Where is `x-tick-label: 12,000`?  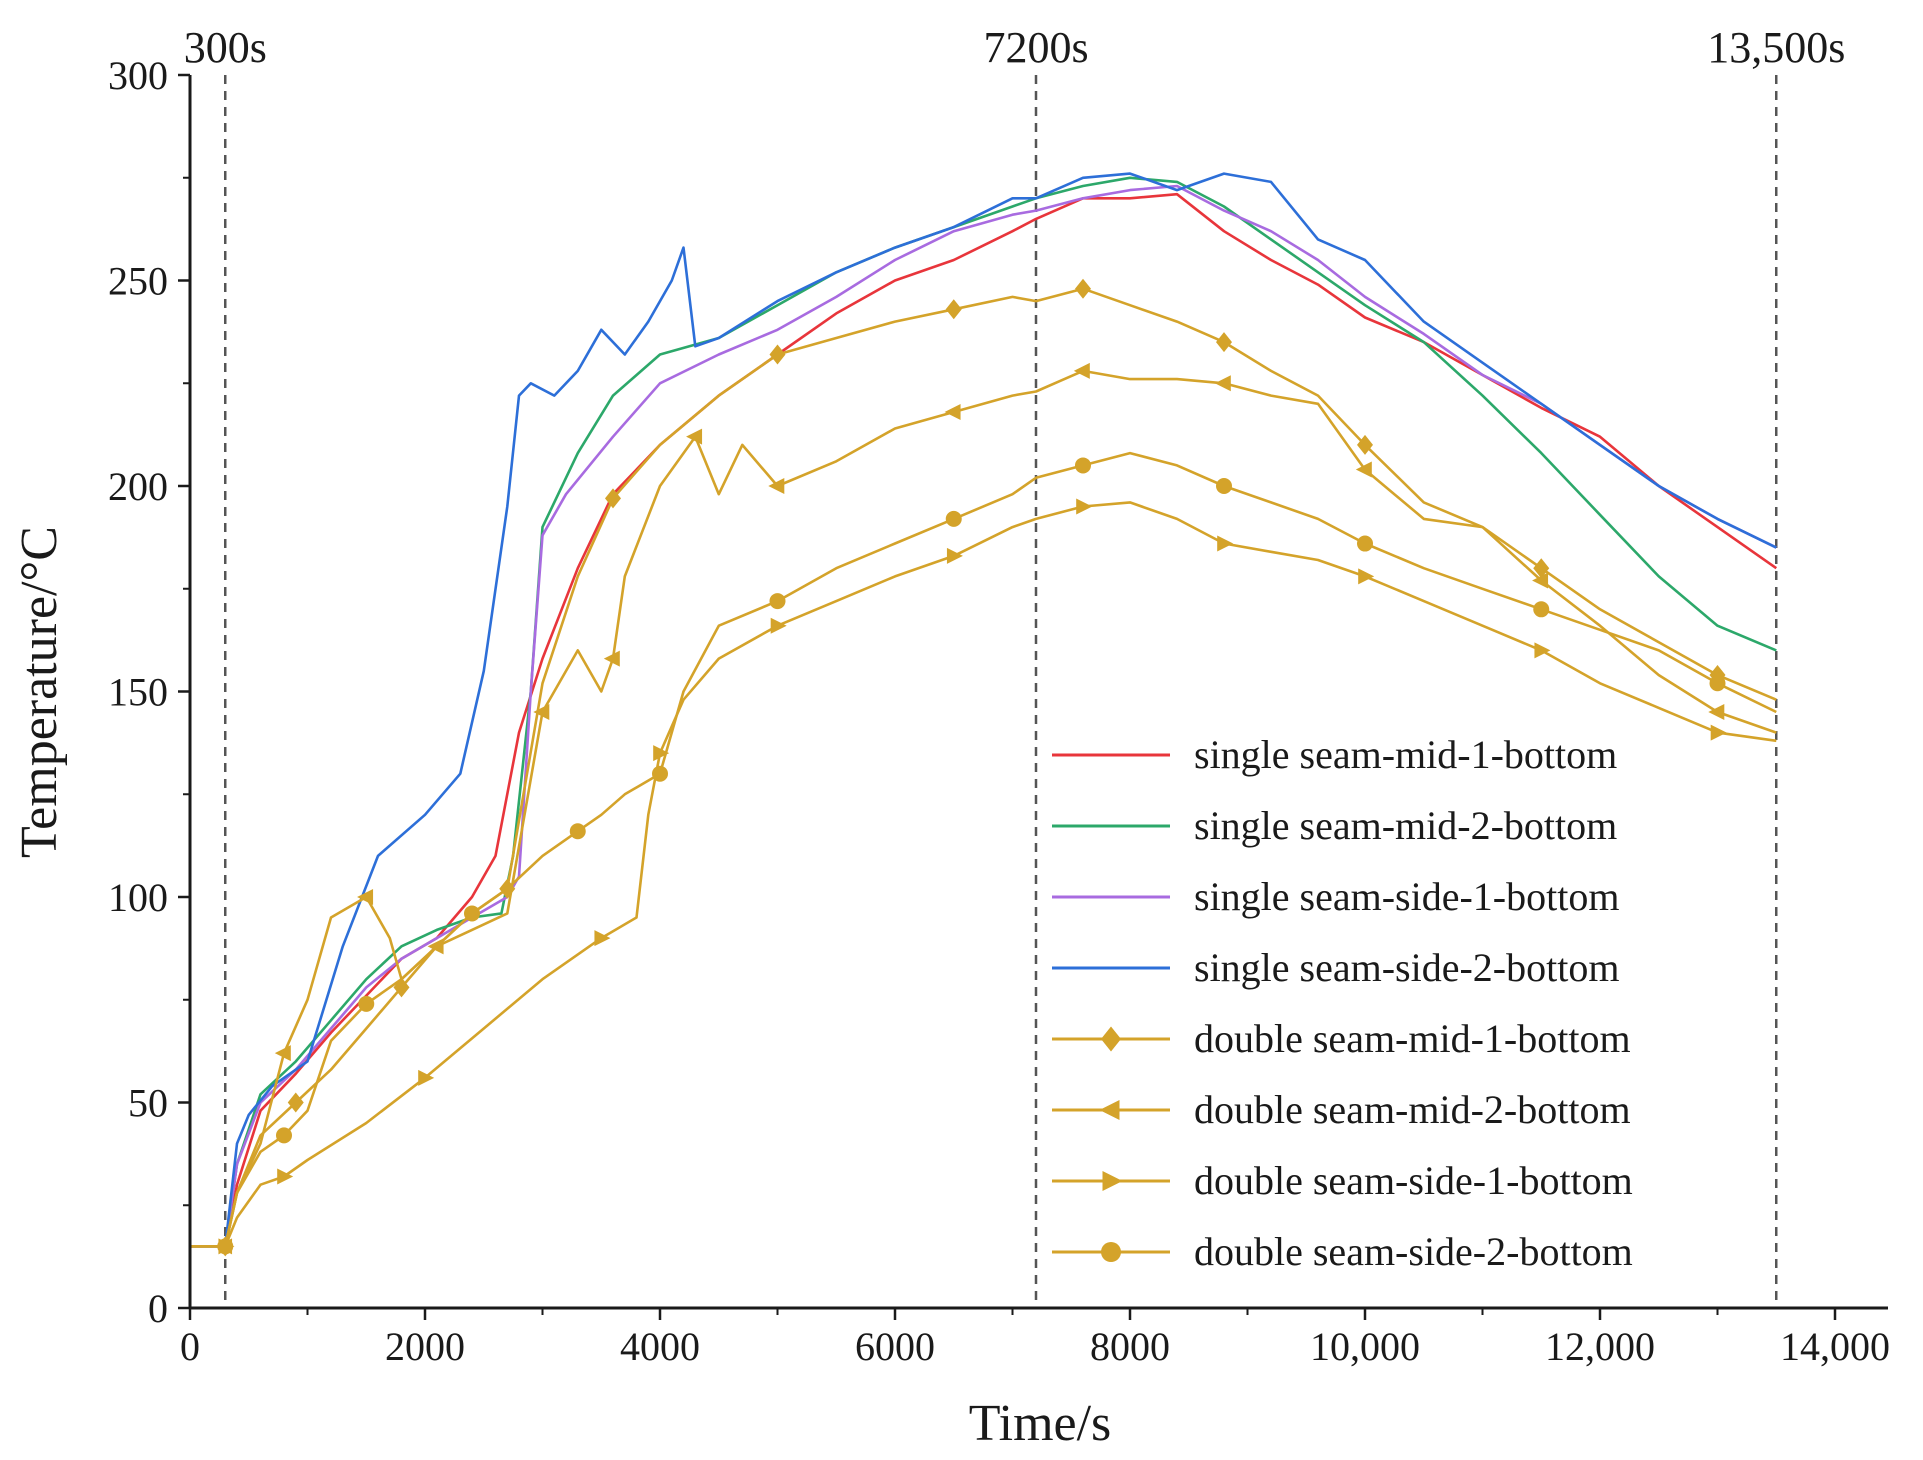 x-tick-label: 12,000 is located at coordinates (1600, 1346).